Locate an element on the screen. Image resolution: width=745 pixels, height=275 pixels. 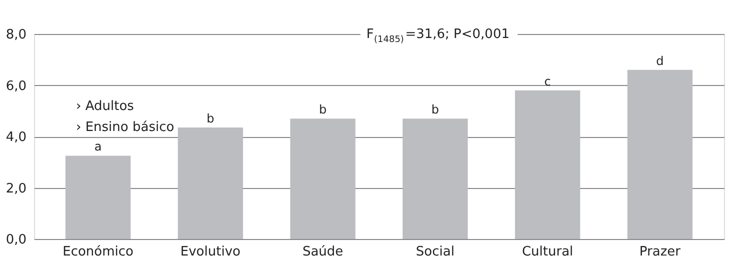
x-tick-label: Saúde is located at coordinates (323, 252).